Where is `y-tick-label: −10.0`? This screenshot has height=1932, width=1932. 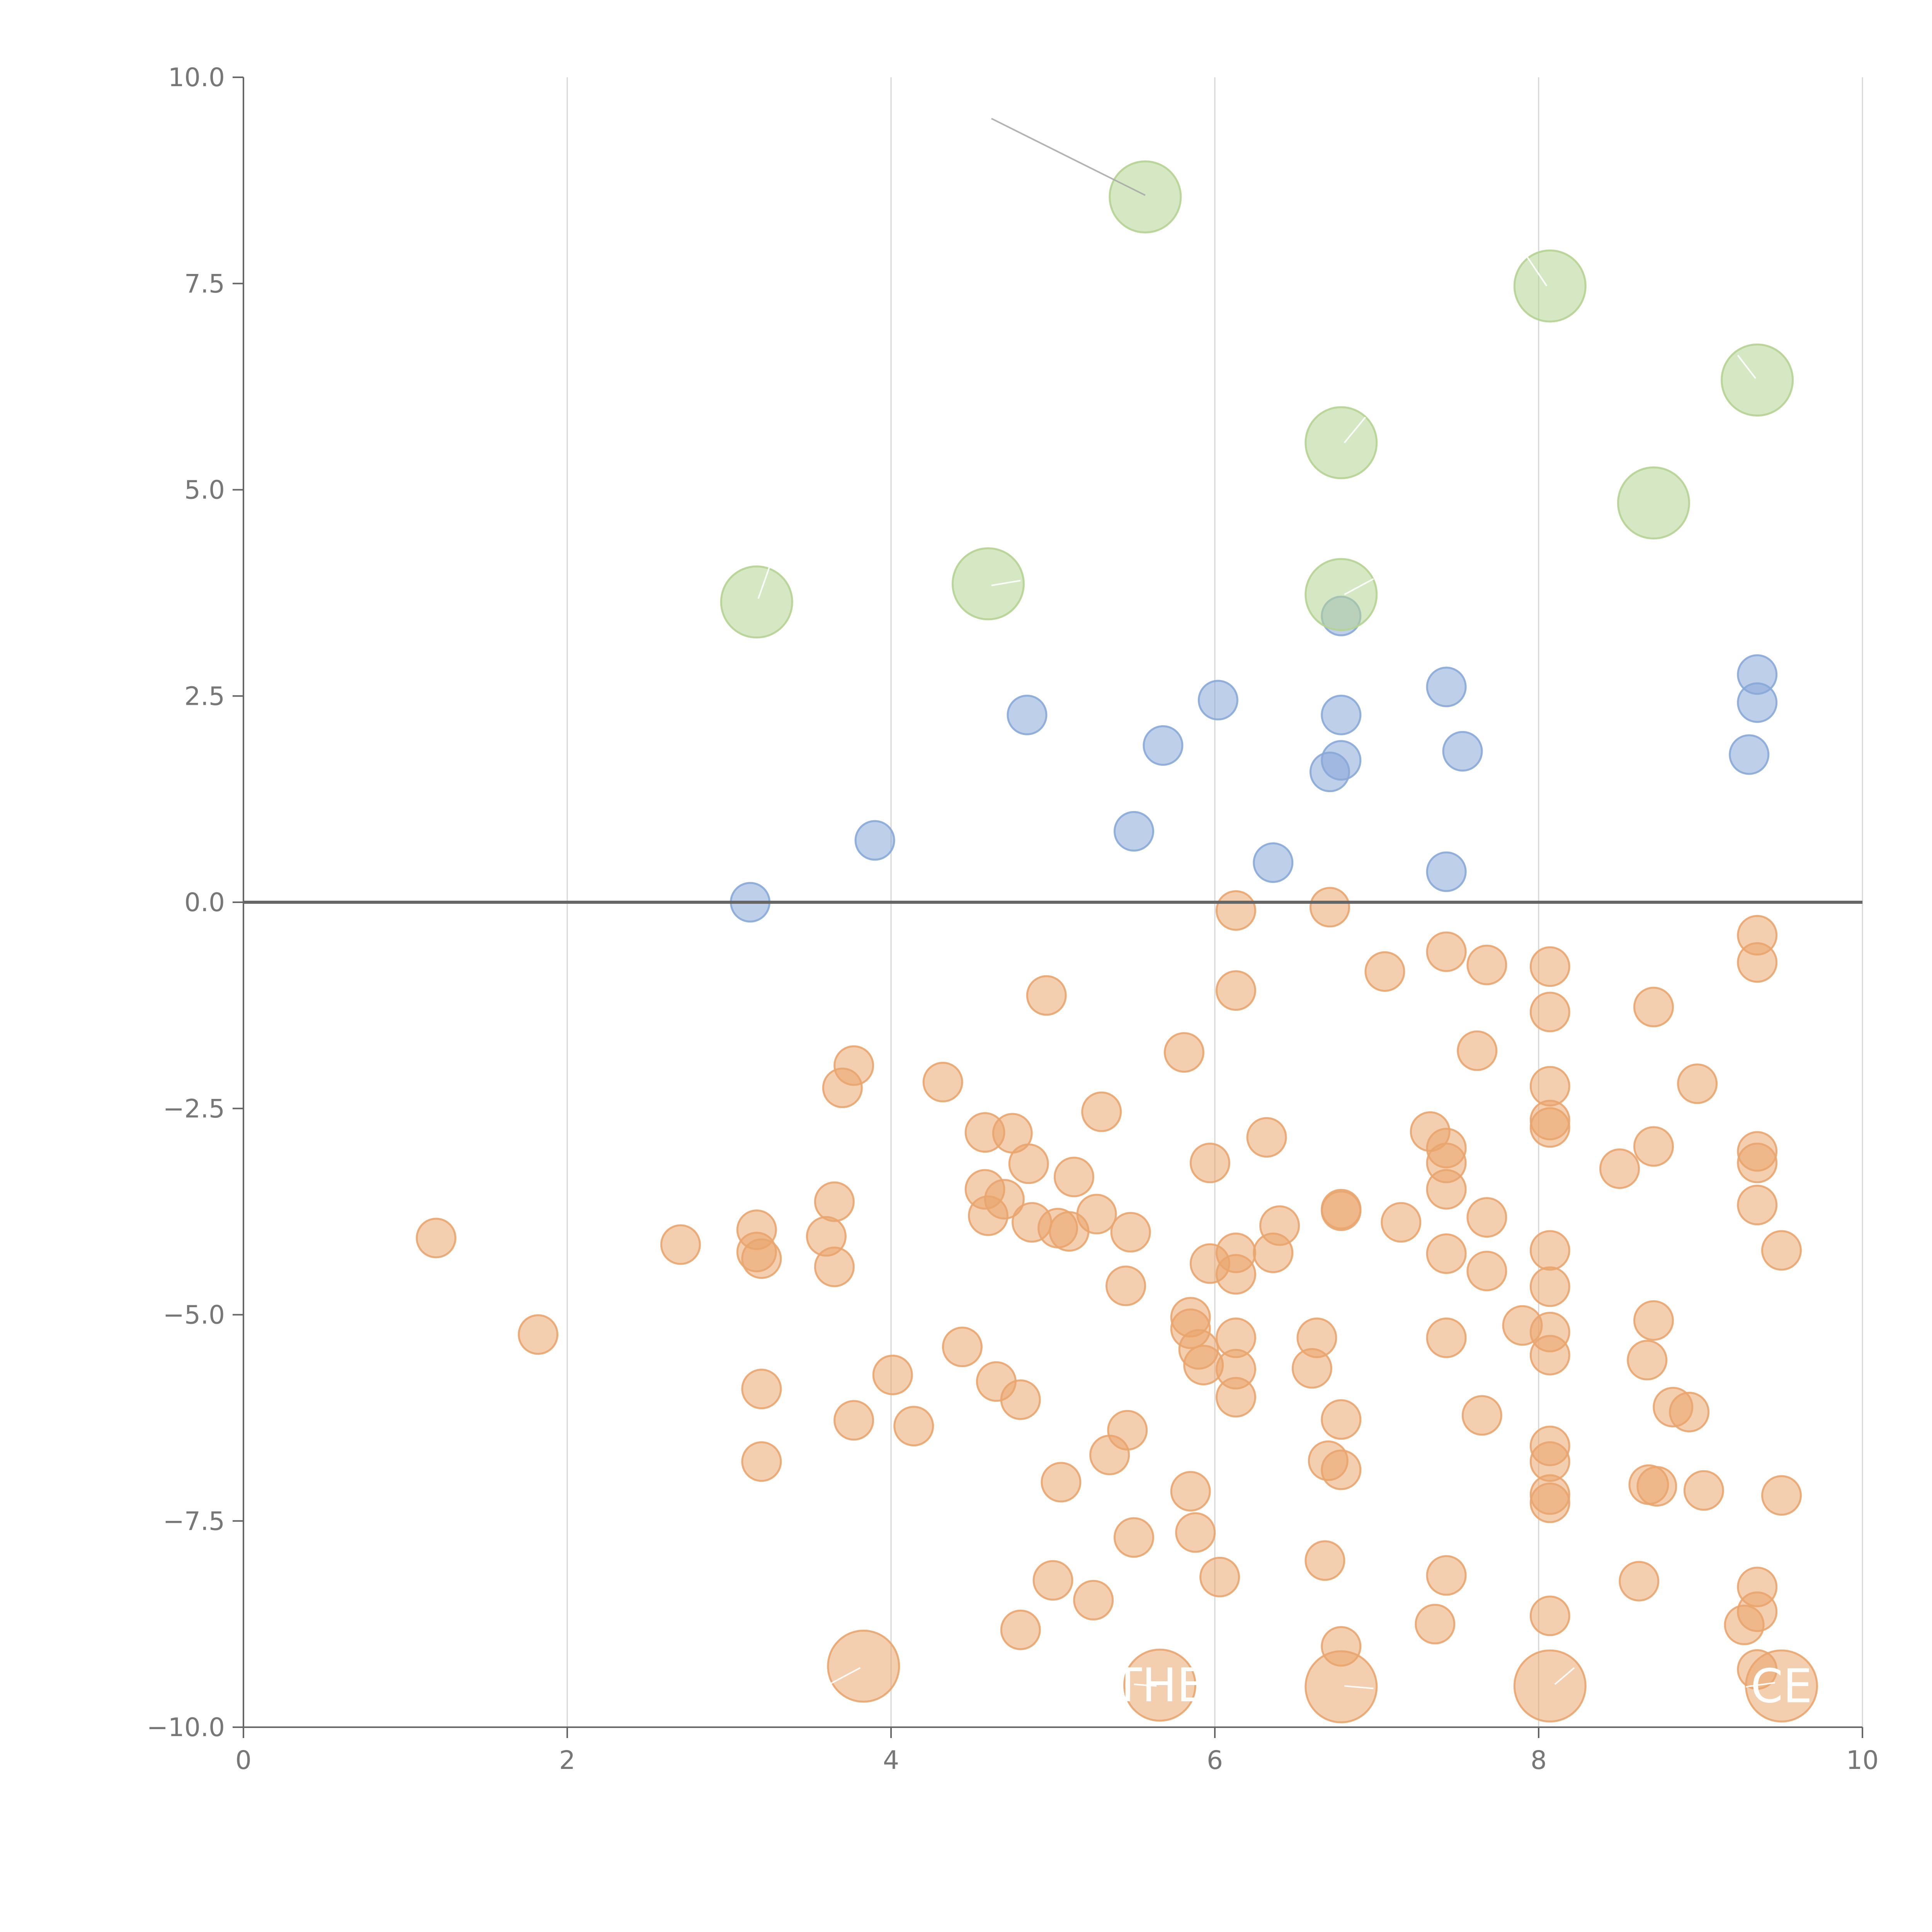
y-tick-label: −10.0 is located at coordinates (186, 1728).